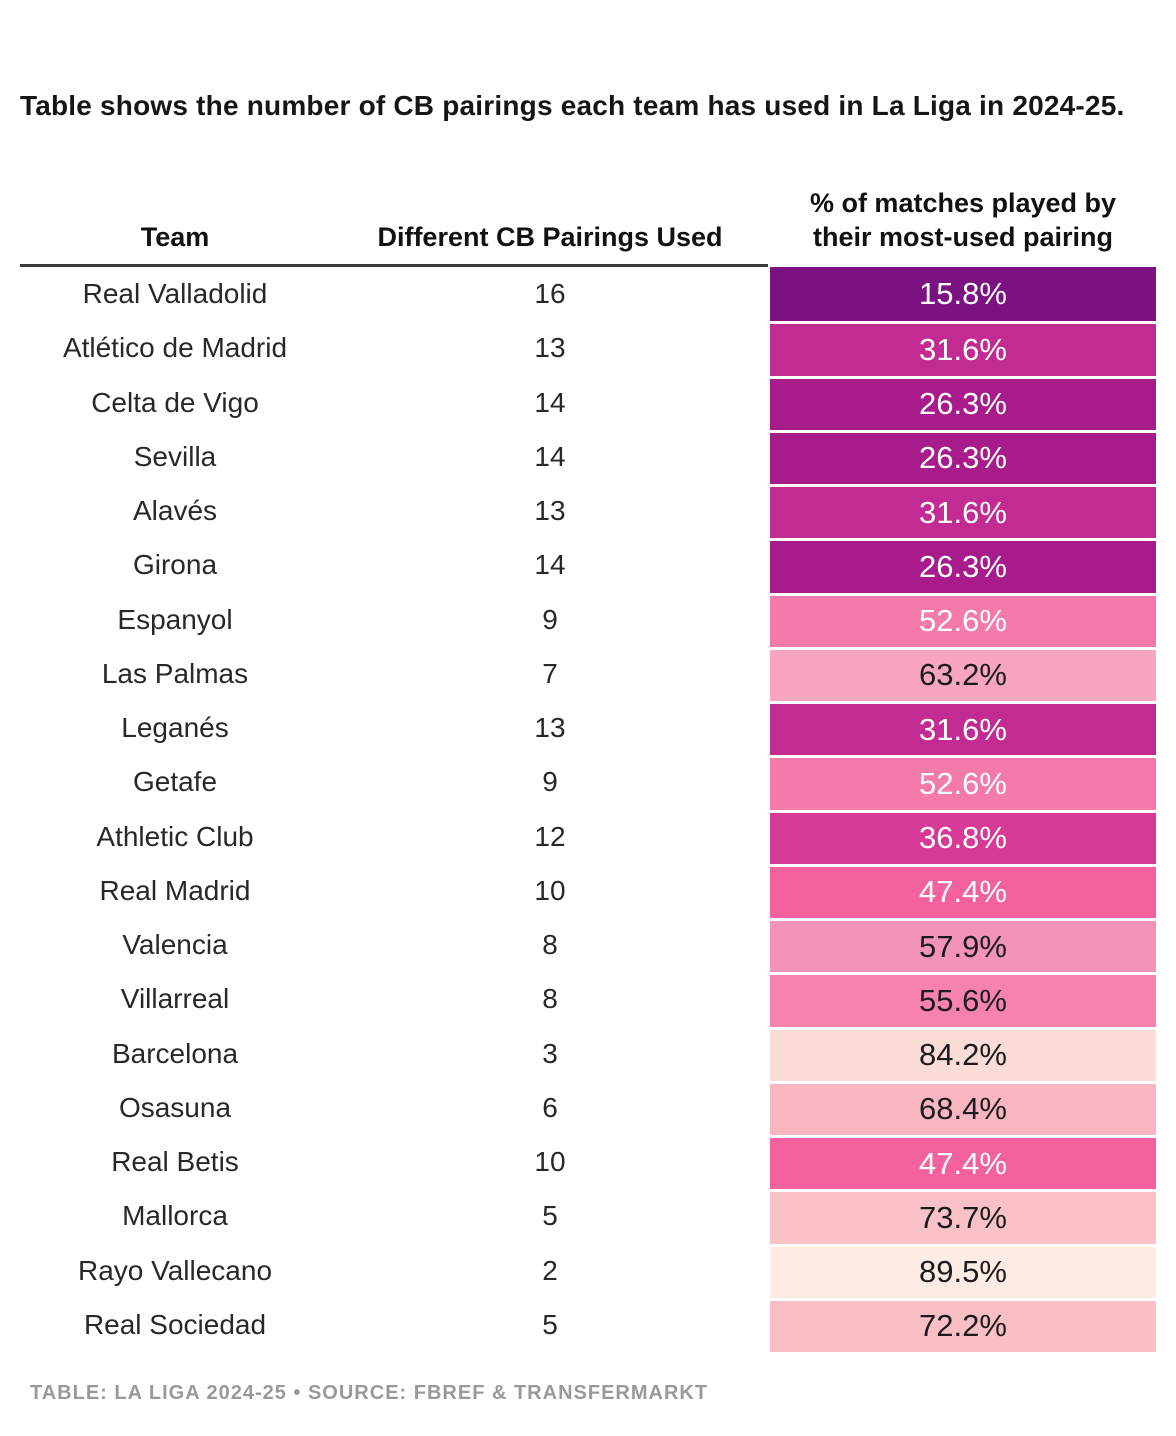 The height and width of the screenshot is (1436, 1176). I want to click on percentage-cell: 89.5%, so click(963, 1270).